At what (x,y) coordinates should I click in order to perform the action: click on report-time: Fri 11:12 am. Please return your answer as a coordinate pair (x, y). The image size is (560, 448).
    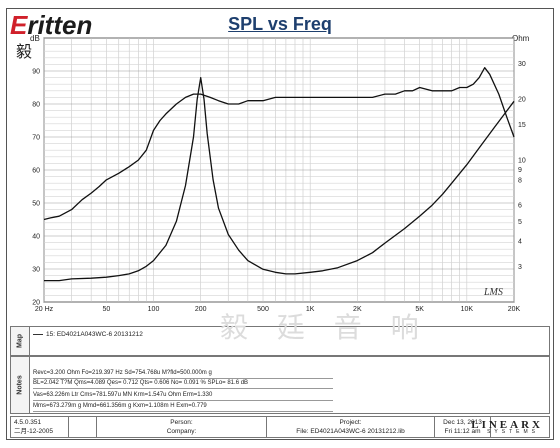
    Looking at the image, I should click on (462, 431).